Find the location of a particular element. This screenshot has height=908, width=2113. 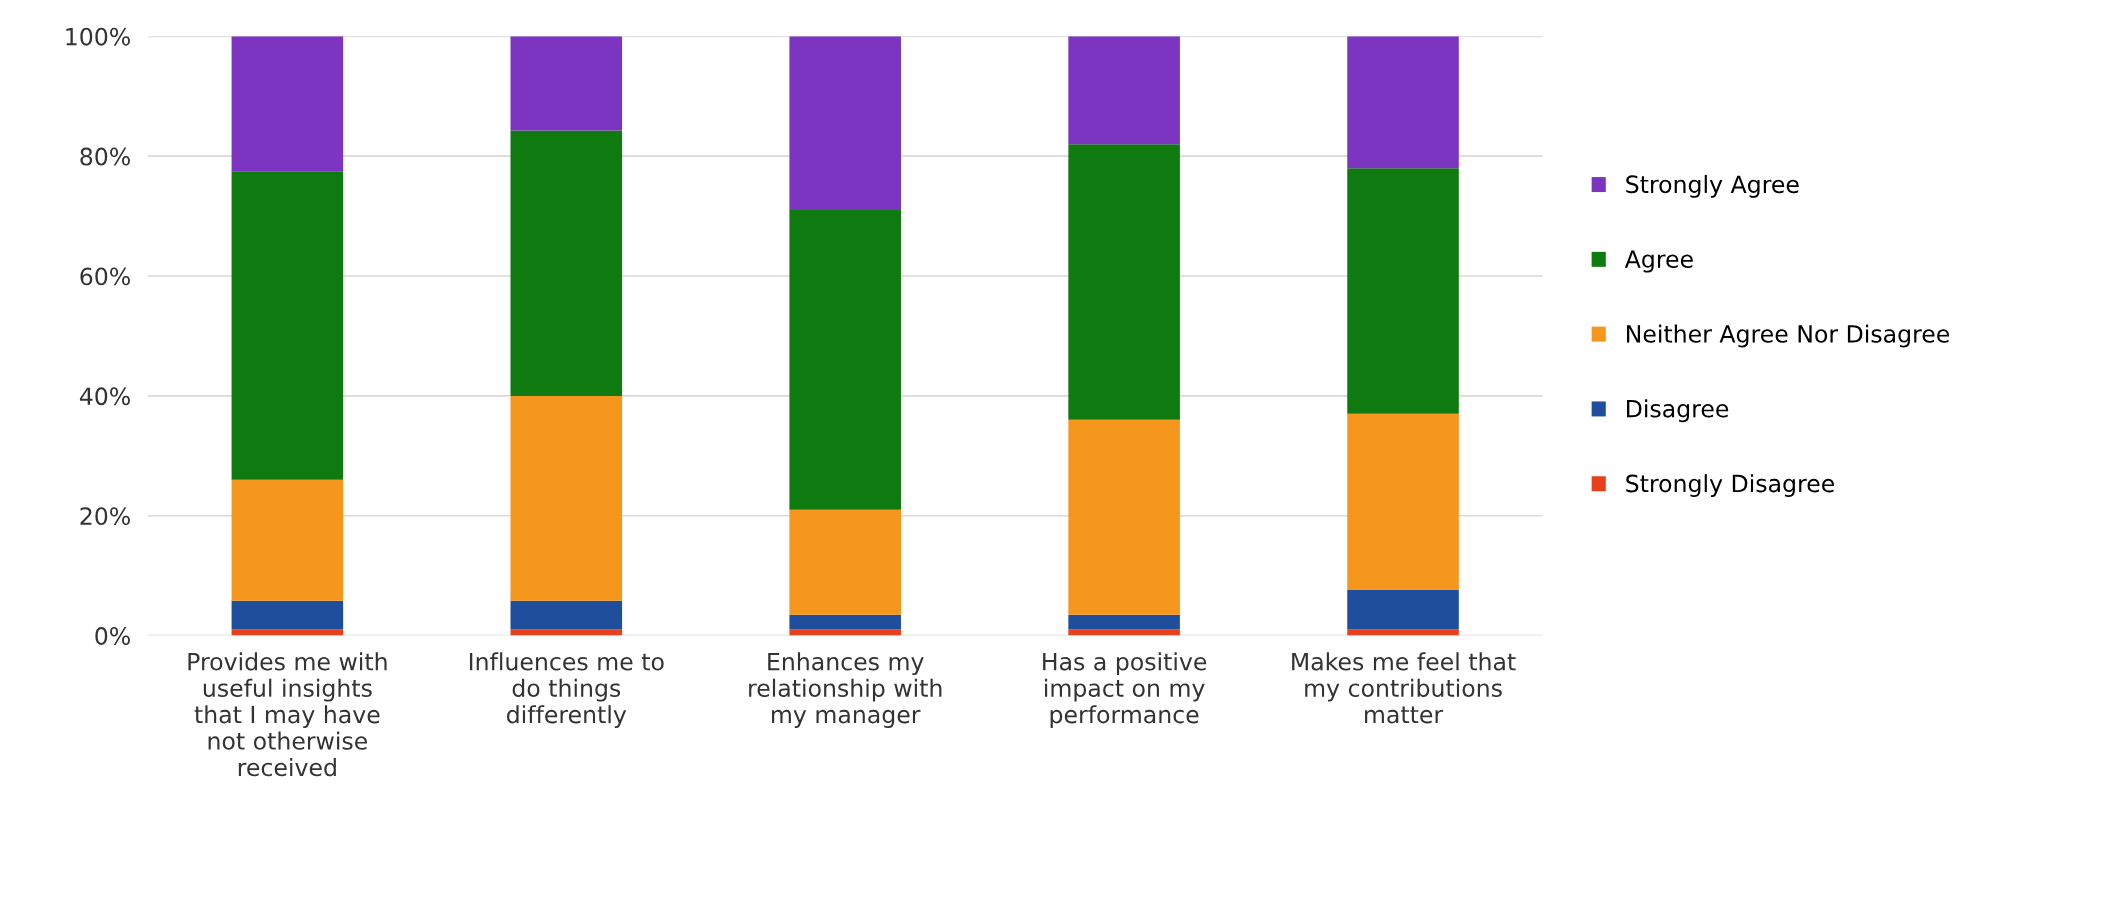

y-tick-label: 80% is located at coordinates (105, 156).